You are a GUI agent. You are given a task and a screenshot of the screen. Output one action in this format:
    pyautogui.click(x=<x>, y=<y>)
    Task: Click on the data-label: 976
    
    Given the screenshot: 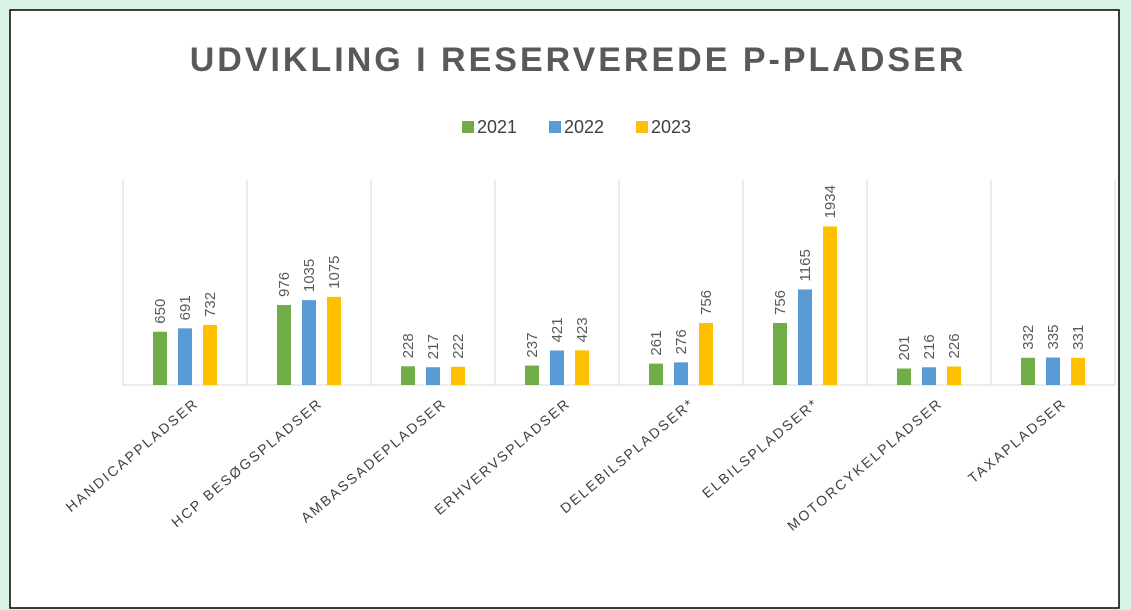 What is the action you would take?
    pyautogui.click(x=284, y=284)
    